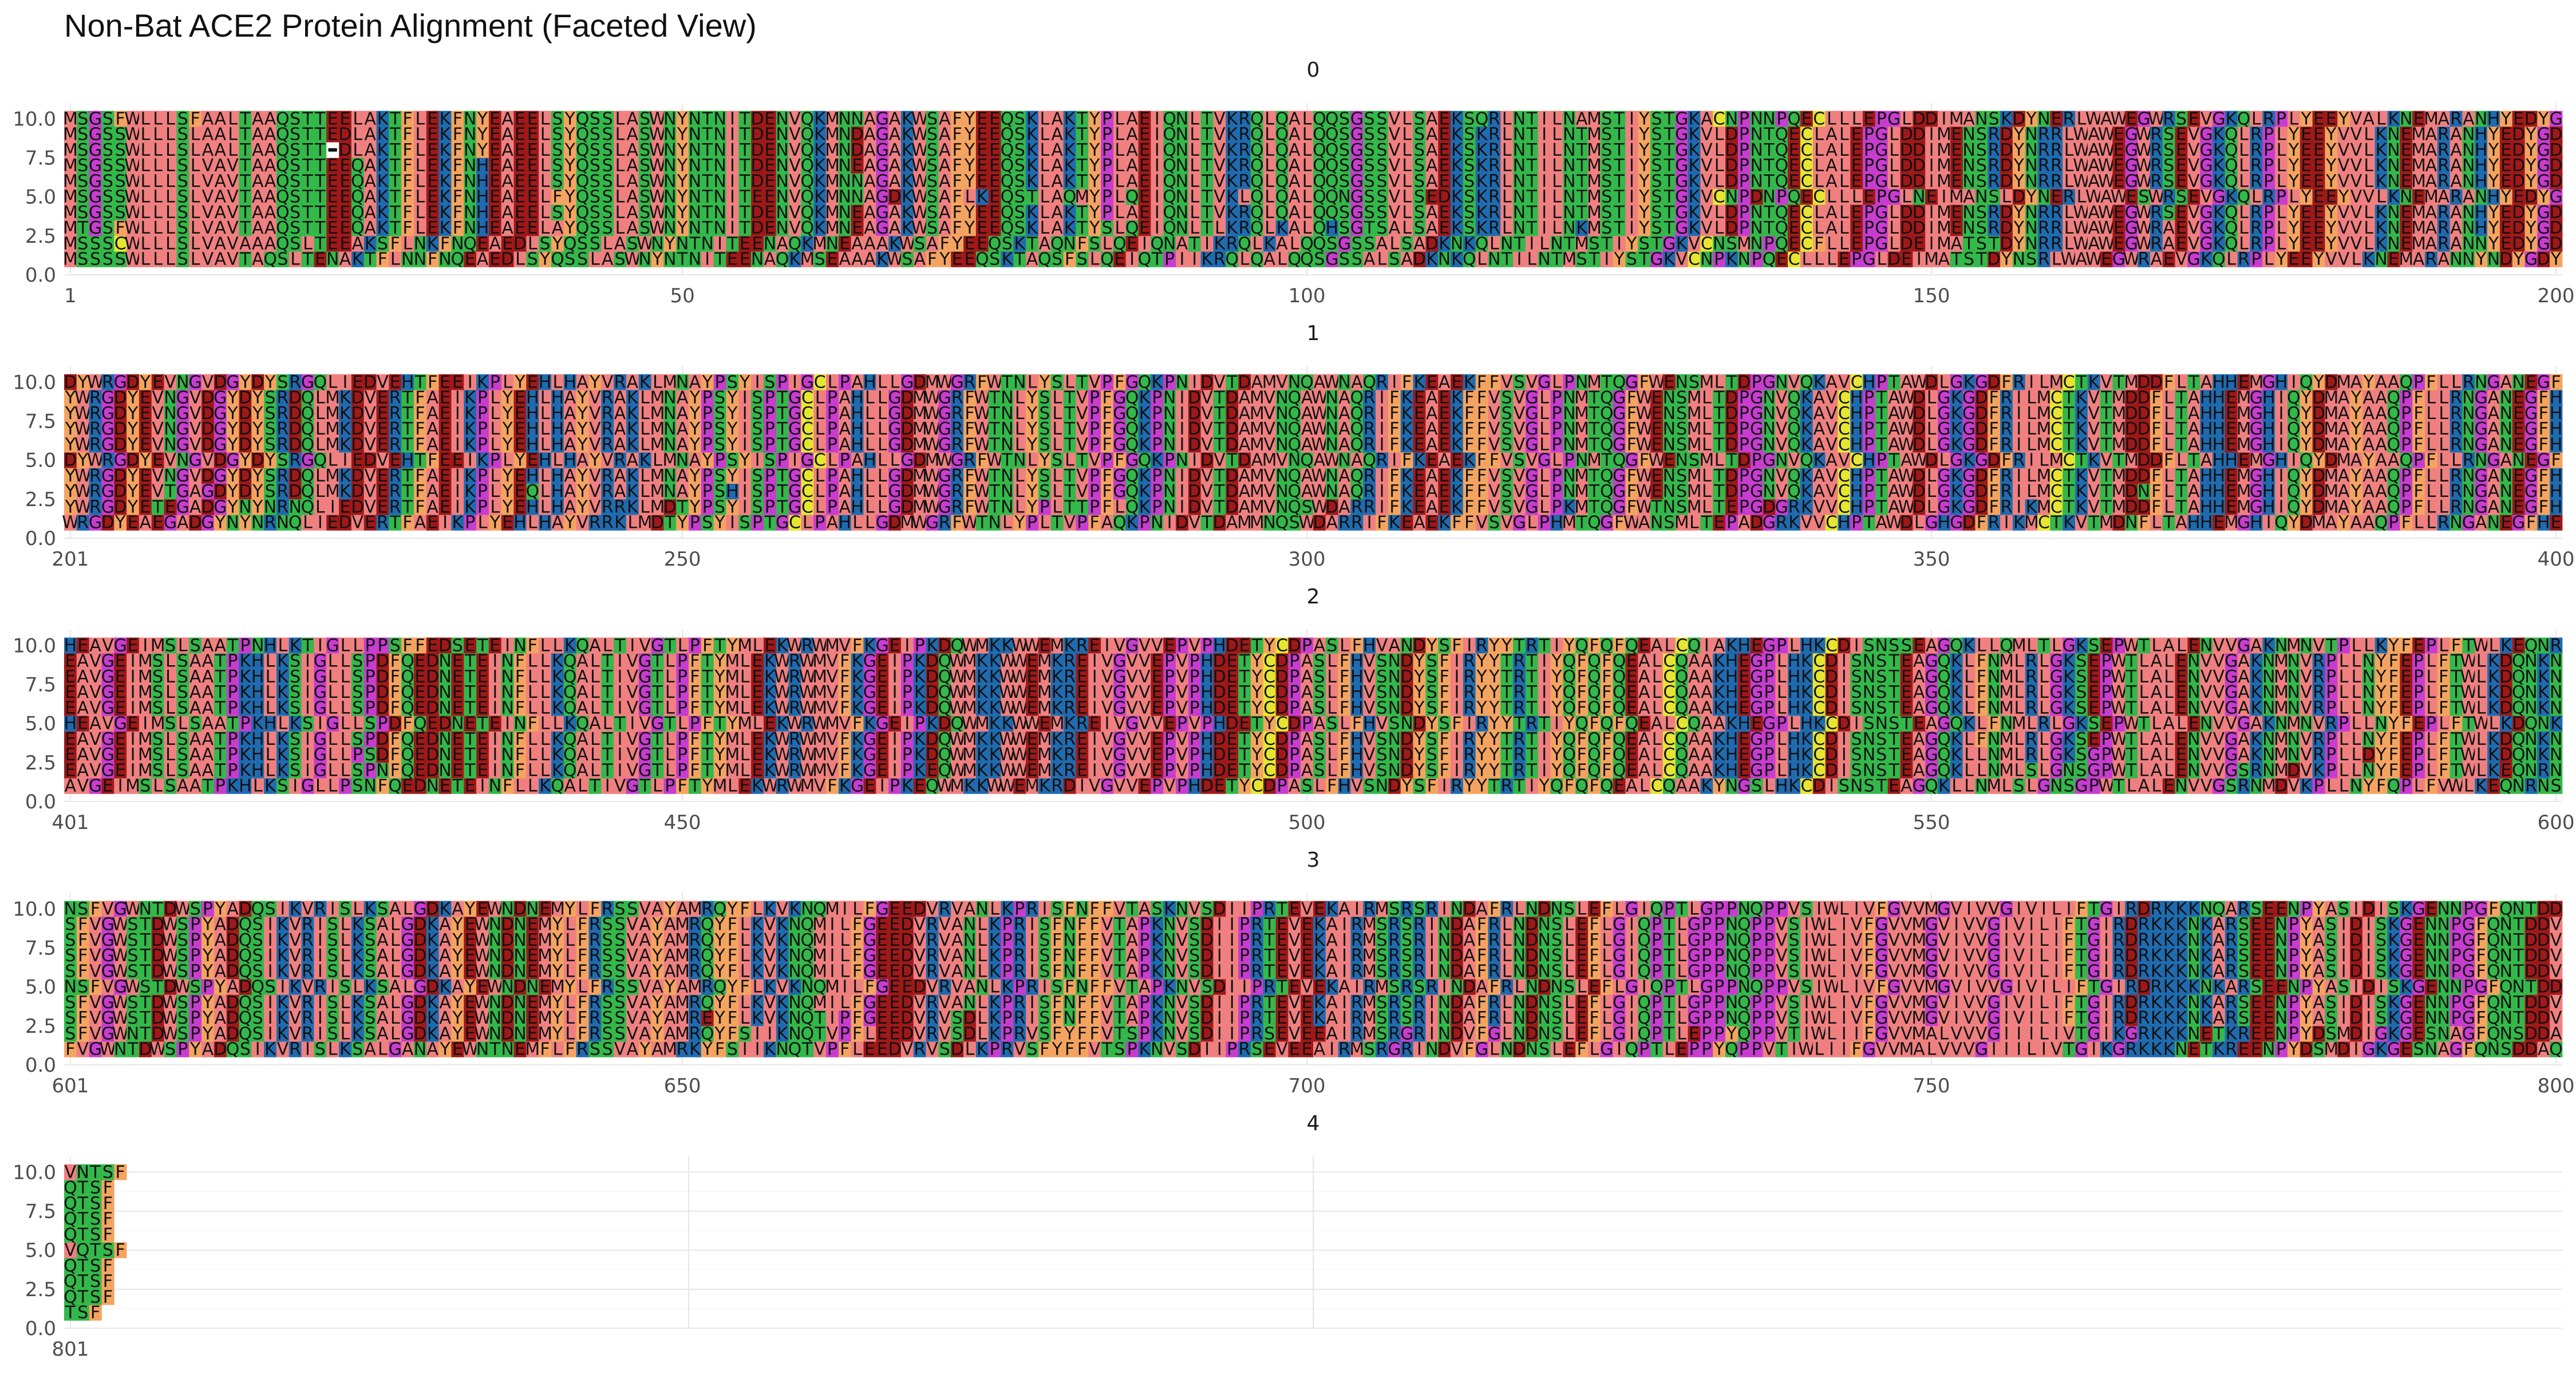 The height and width of the screenshot is (1374, 2576). I want to click on gap-mark, so click(332, 150).